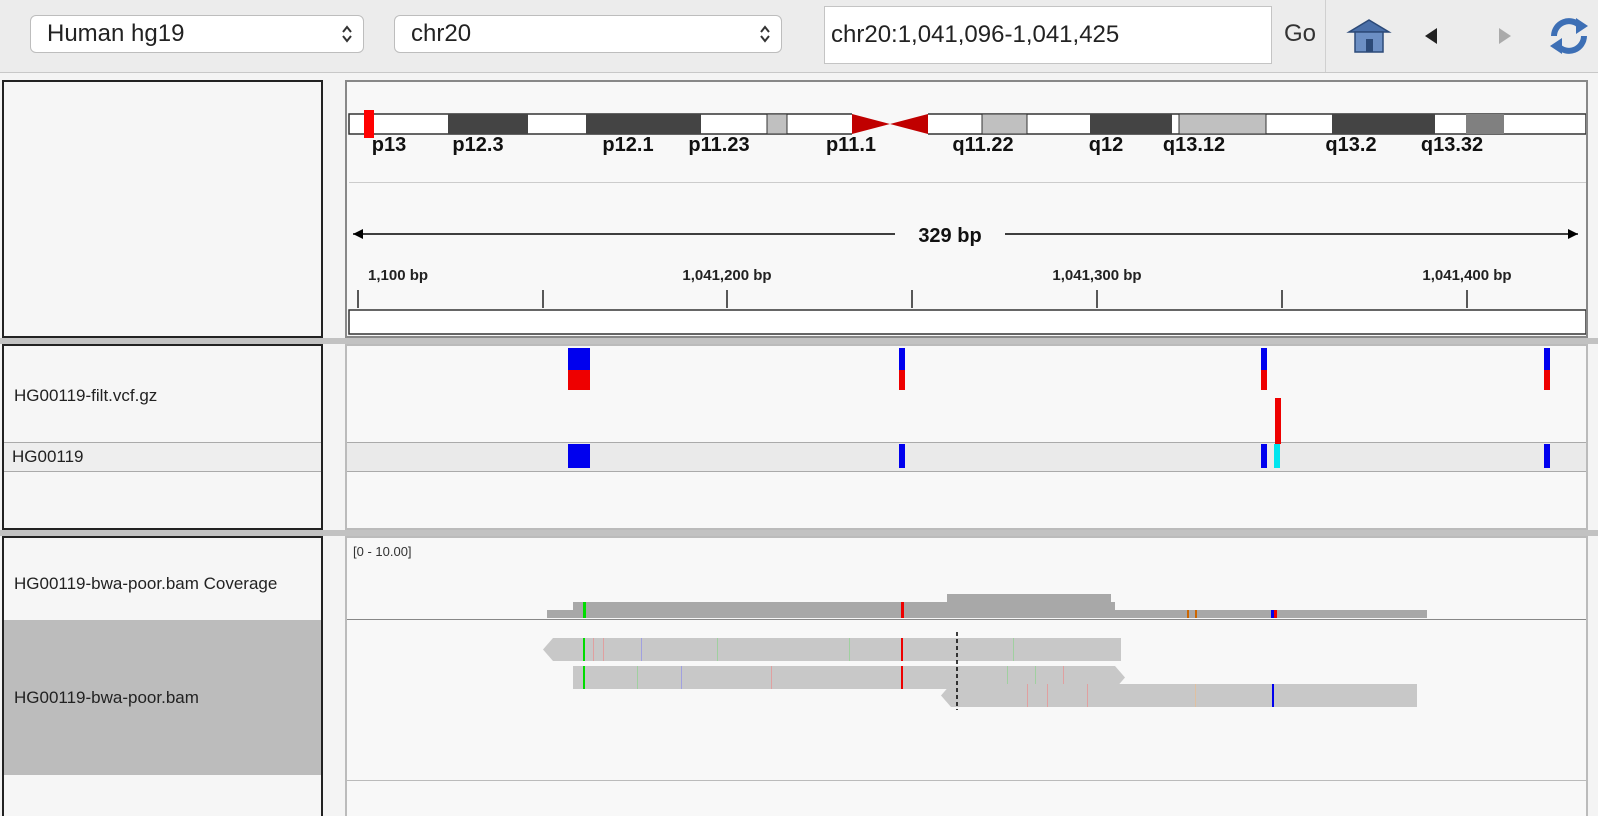 The width and height of the screenshot is (1598, 816). I want to click on sample-row: HG00119, so click(162, 457).